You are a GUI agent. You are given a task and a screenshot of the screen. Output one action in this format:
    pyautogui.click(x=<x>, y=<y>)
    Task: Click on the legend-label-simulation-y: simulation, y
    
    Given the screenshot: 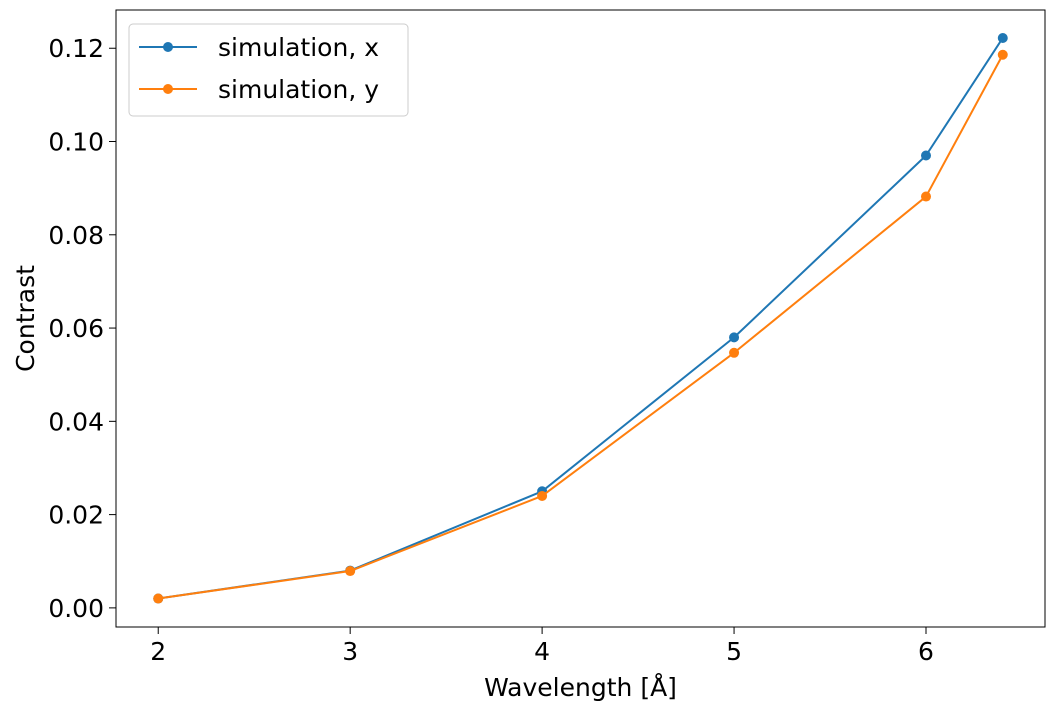 What is the action you would take?
    pyautogui.click(x=298, y=89)
    